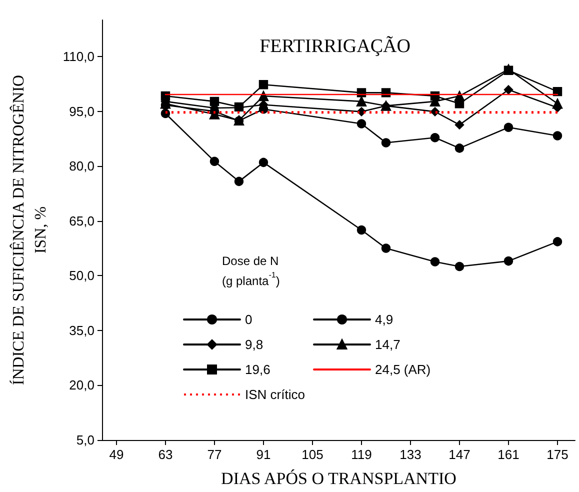 This screenshot has width=579, height=492. What do you see at coordinates (275, 394) in the screenshot?
I see `legend-label: ISN crítico` at bounding box center [275, 394].